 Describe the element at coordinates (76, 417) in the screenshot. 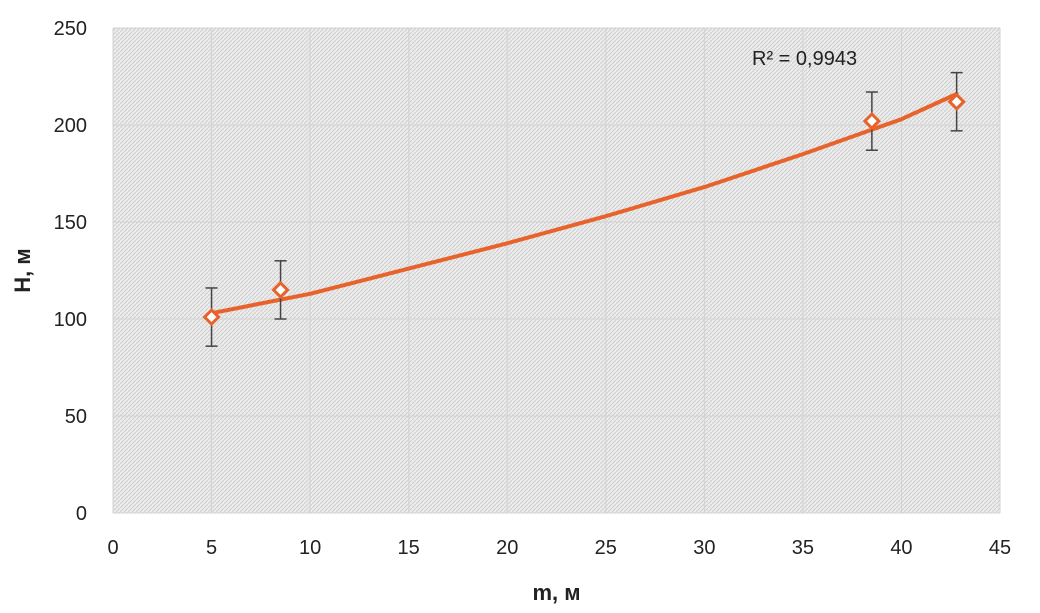

I see `y-tick-label: 50` at that location.